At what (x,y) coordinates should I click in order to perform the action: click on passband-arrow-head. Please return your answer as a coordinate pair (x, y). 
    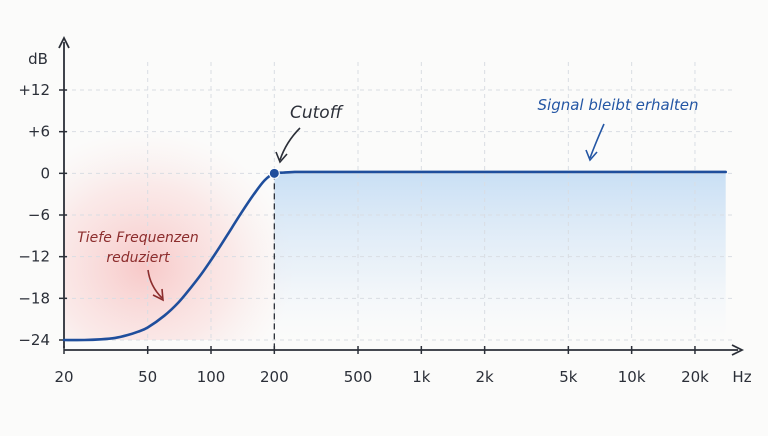
    Looking at the image, I should click on (591, 155).